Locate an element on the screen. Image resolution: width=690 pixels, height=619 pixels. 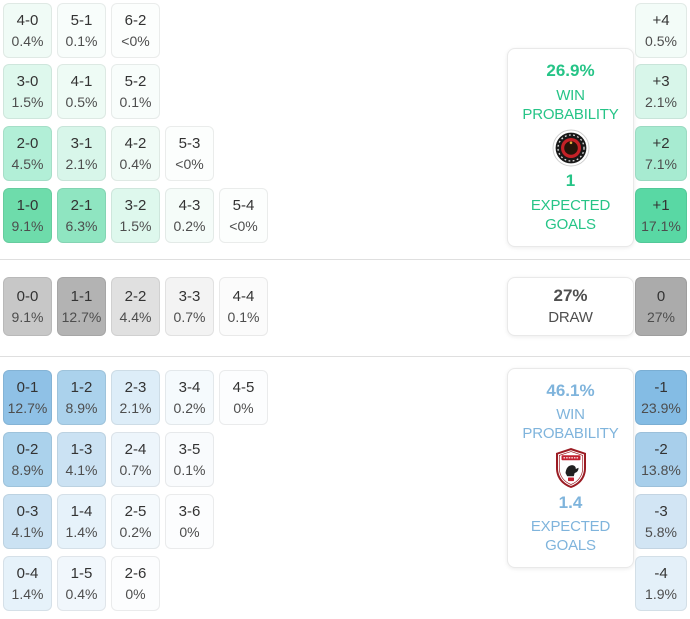
away-win-probability-panel: 46.1% WIN PROBABILITY 1.4 EXPECTED GOALS is located at coordinates (570, 468).